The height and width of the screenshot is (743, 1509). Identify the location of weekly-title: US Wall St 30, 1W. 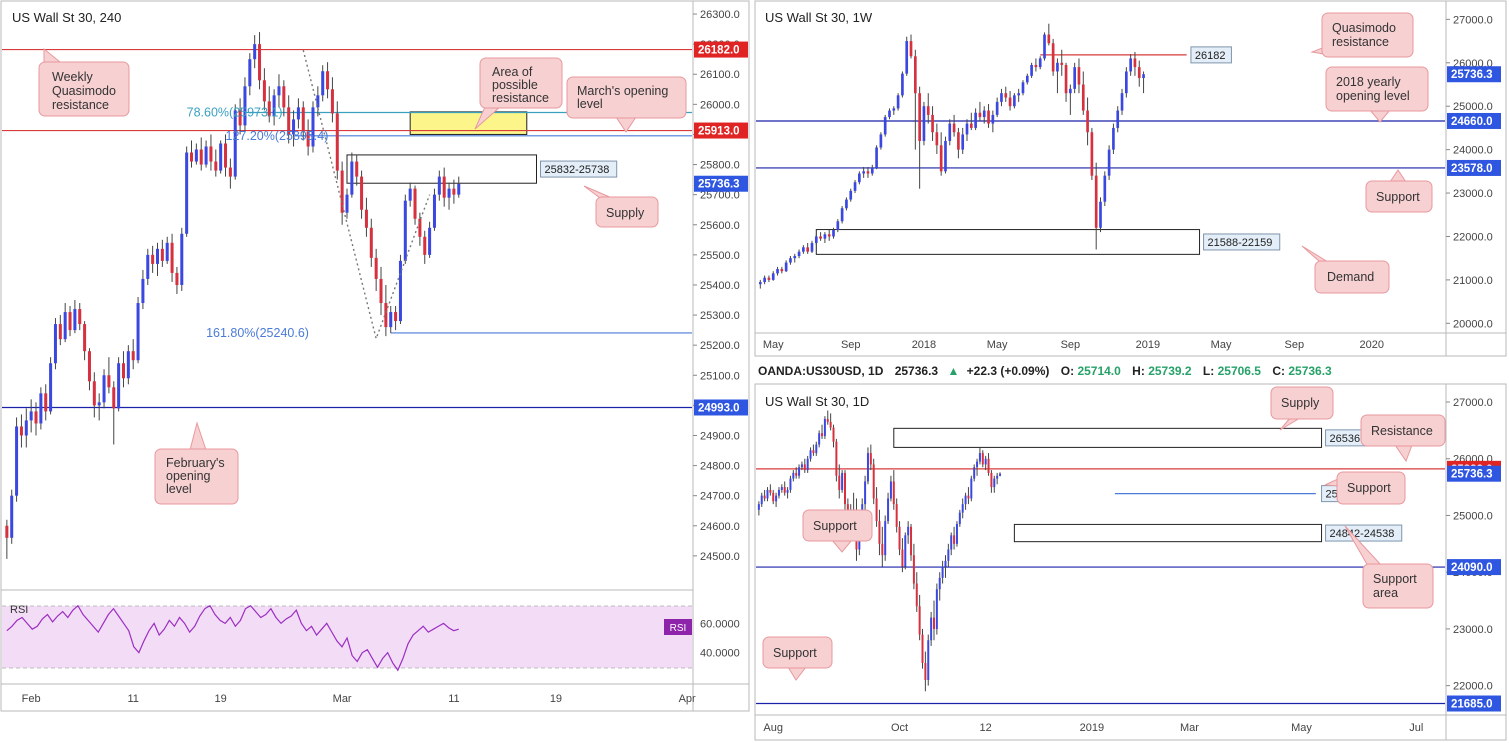
(819, 17).